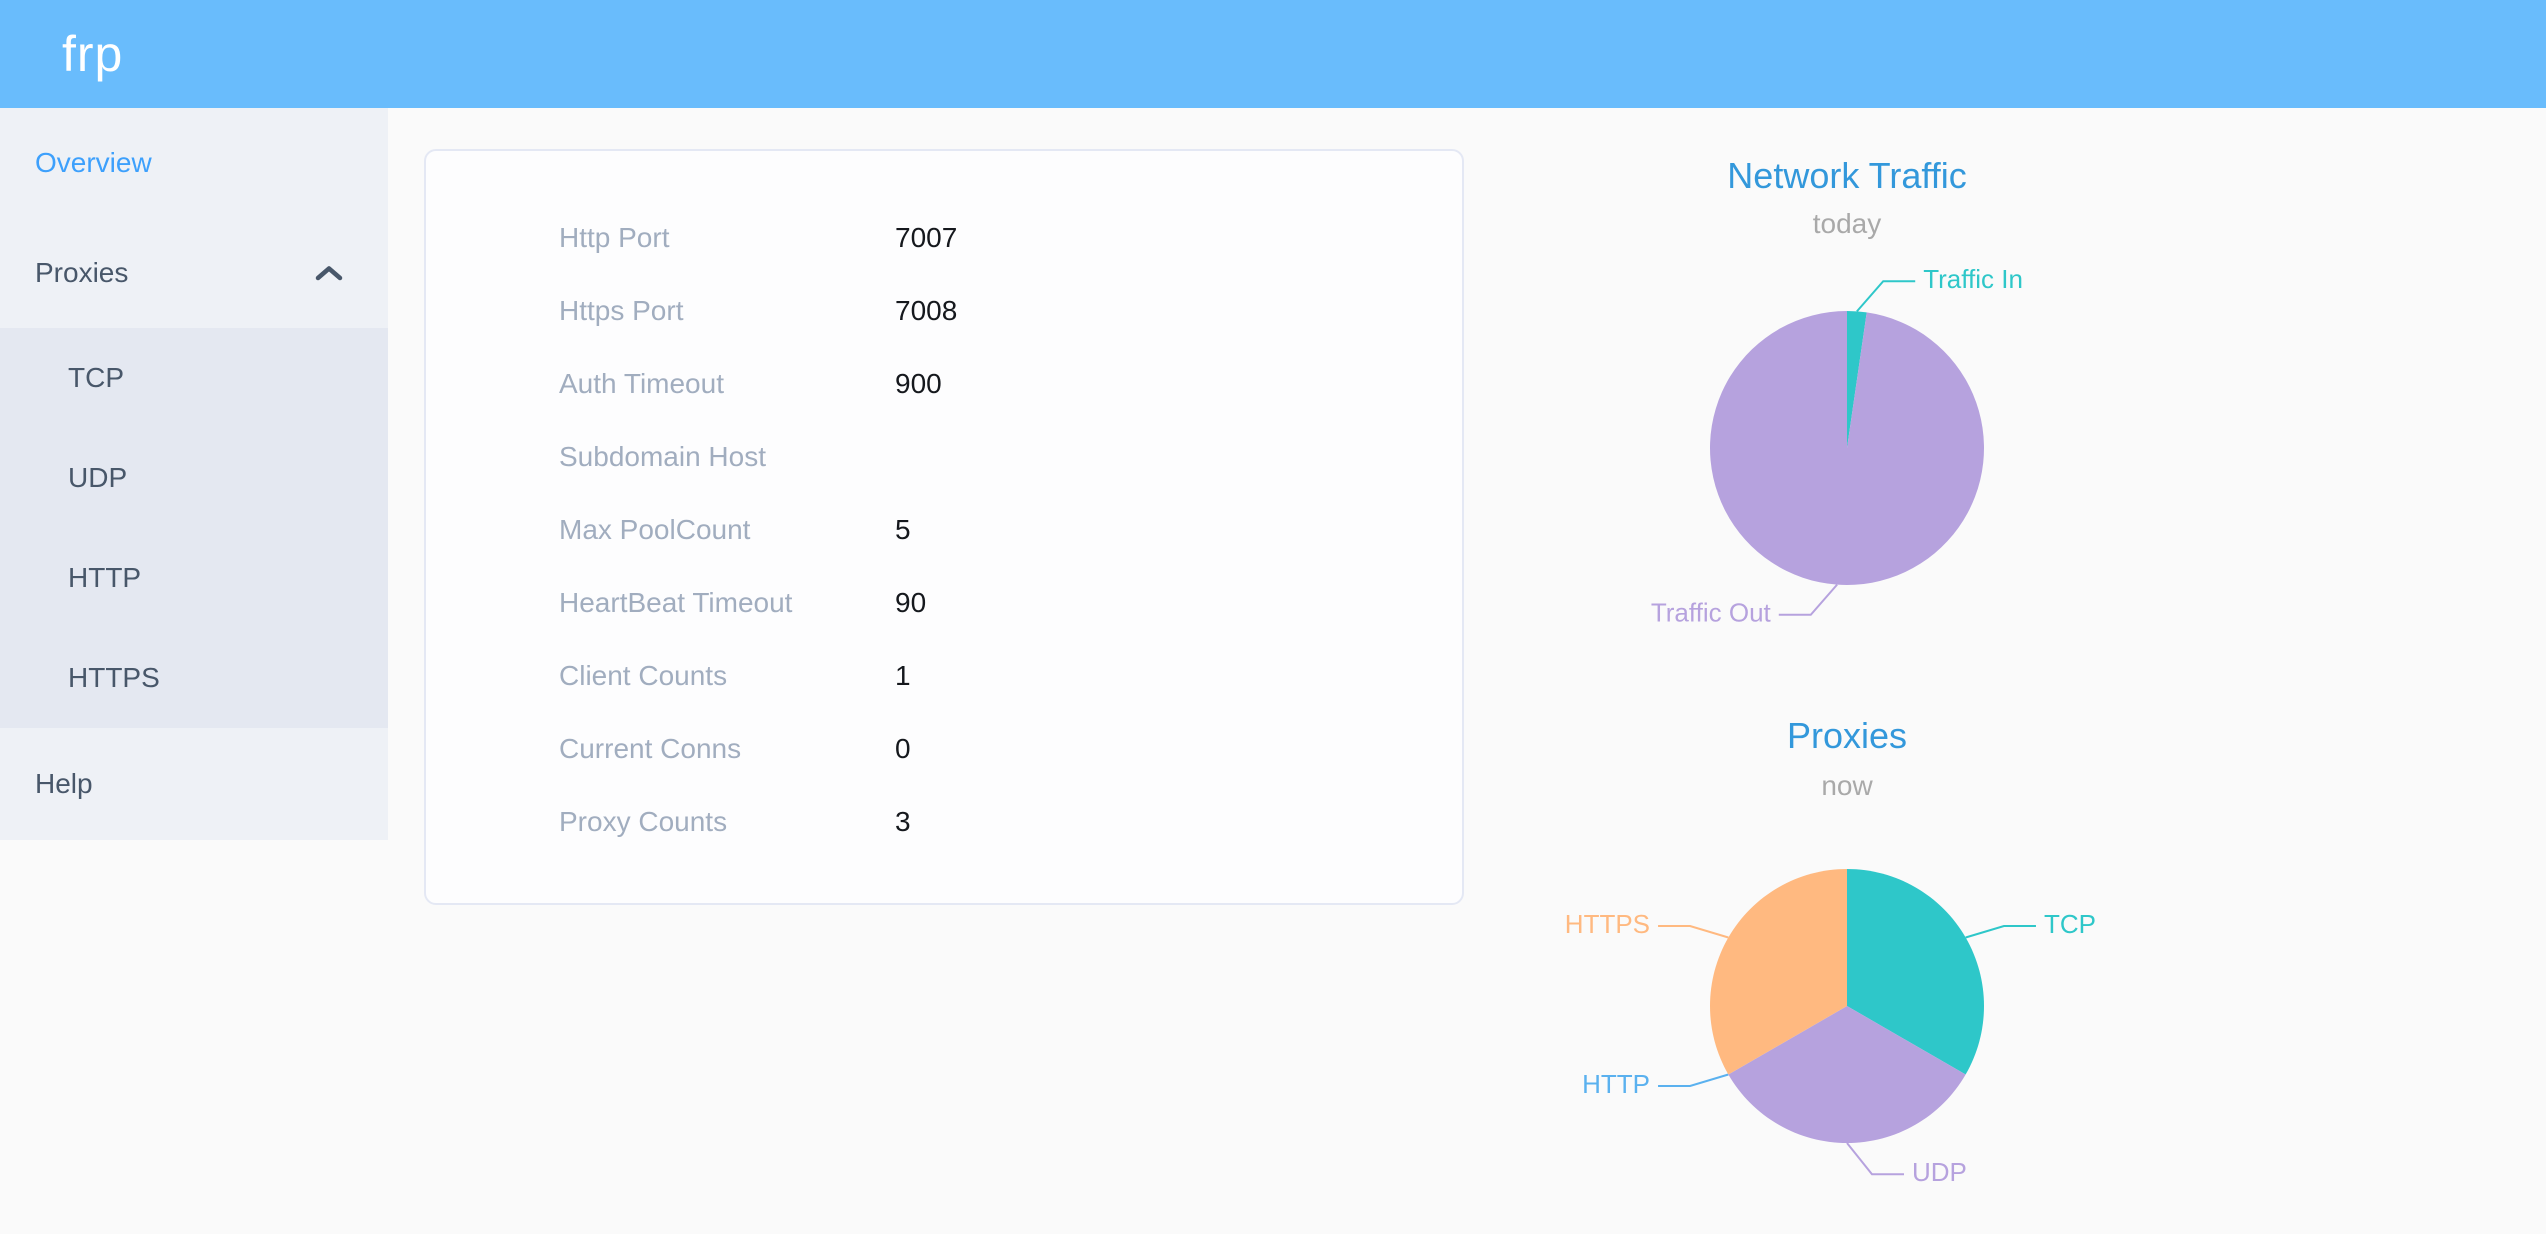 The height and width of the screenshot is (1234, 2546). What do you see at coordinates (194, 273) in the screenshot?
I see `sidebar-item-proxies: Proxies` at bounding box center [194, 273].